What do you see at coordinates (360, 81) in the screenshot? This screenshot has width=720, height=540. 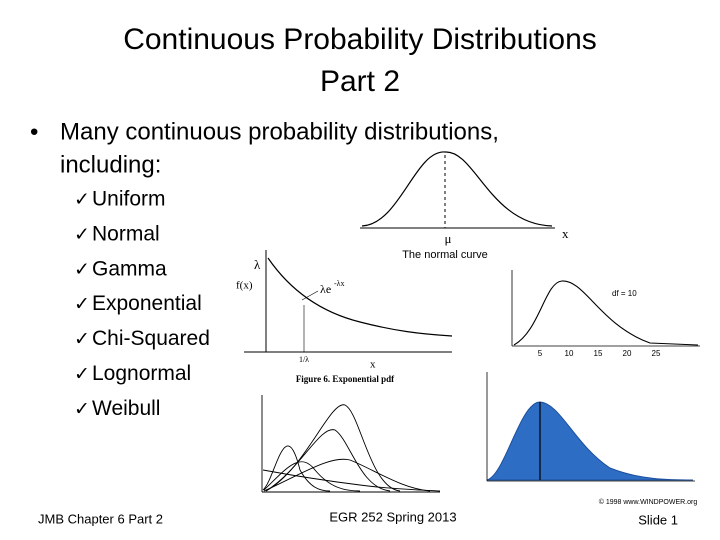 I see `title-line: Part 2` at bounding box center [360, 81].